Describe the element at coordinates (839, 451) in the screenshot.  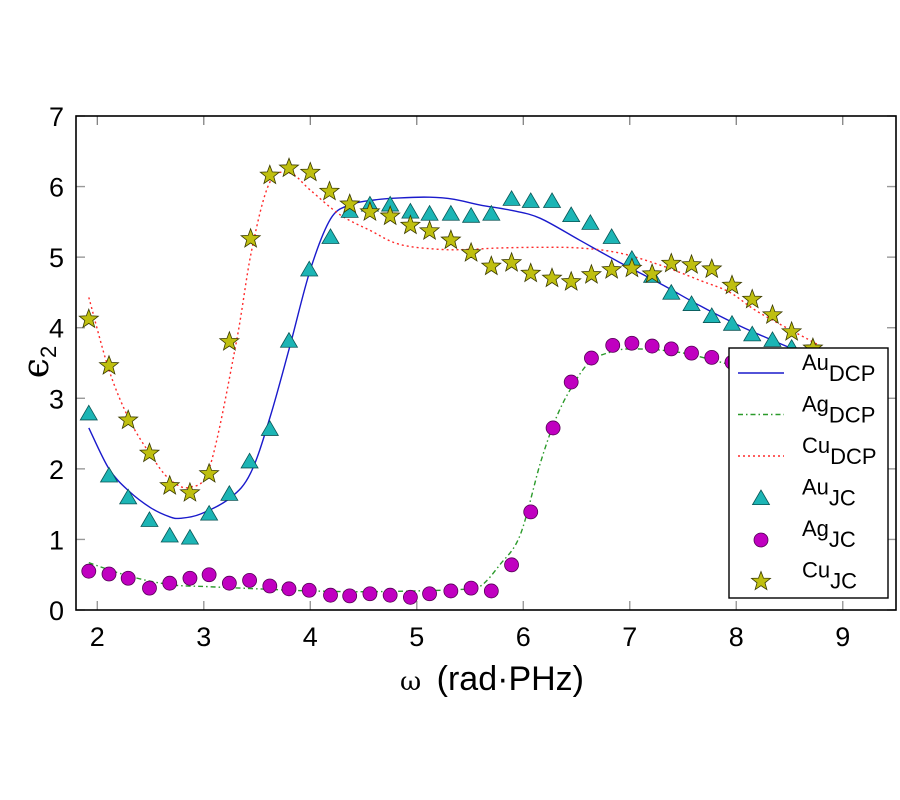
I see `legend-label-cudcp: CuDCP` at that location.